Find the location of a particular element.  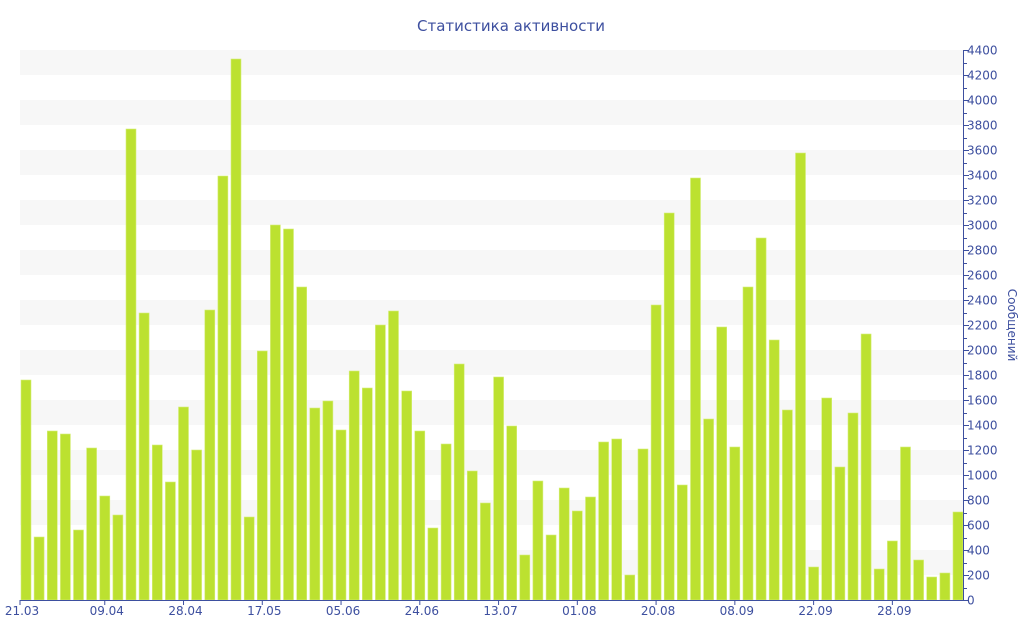

y-tick-label: 3200 is located at coordinates (982, 201).